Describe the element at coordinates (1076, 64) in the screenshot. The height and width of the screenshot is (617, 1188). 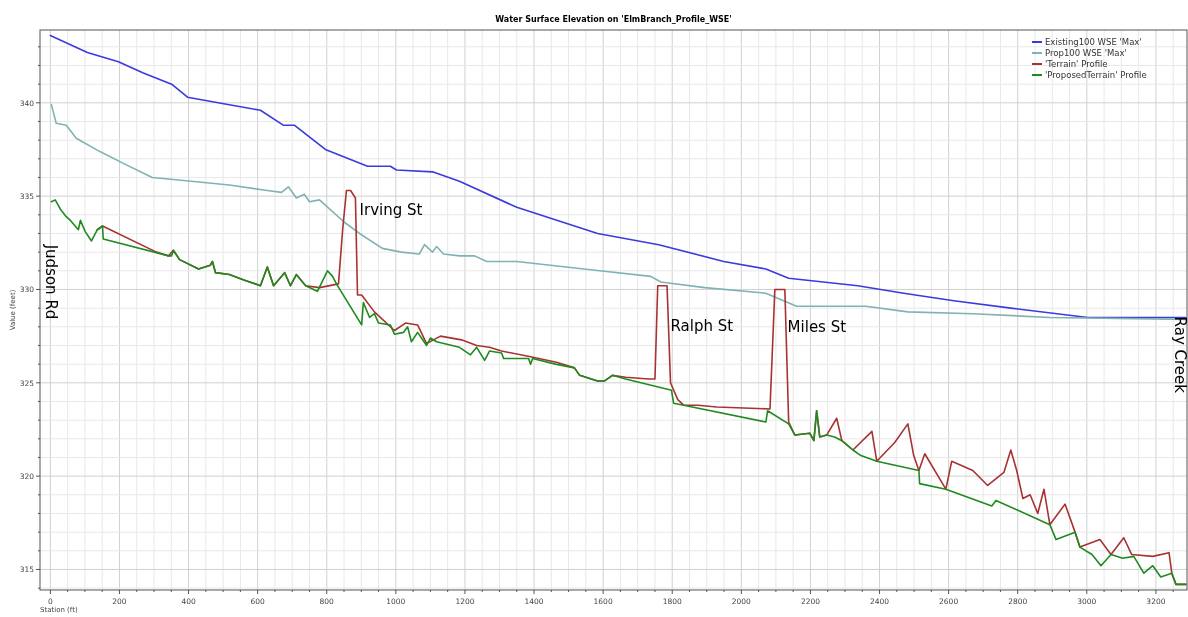
I see `legend-label: 'Terrain' Profile` at that location.